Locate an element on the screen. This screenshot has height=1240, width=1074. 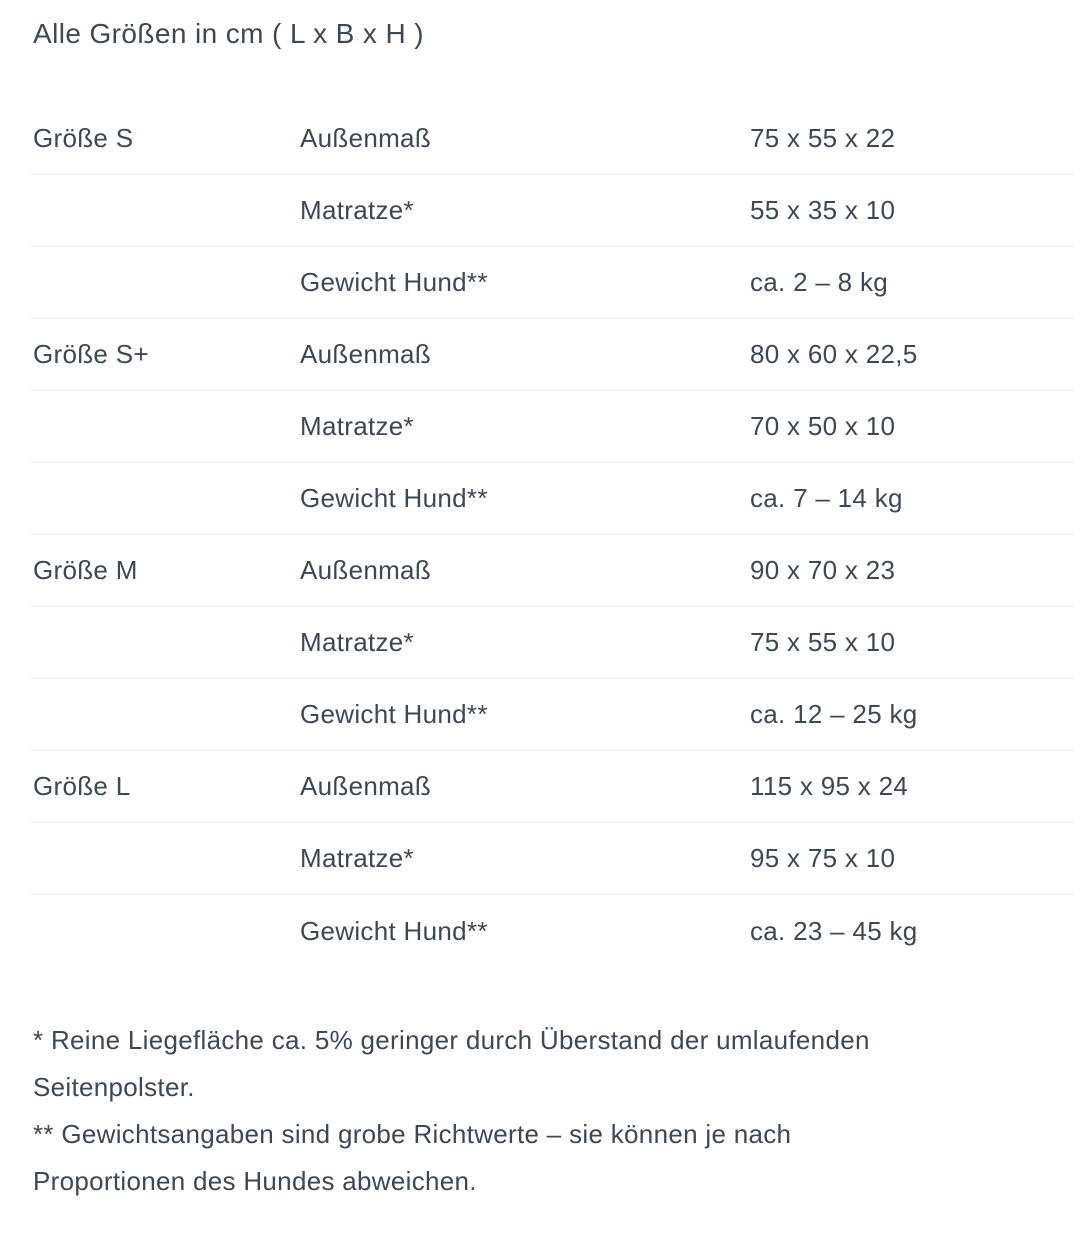
size-label: Größe L is located at coordinates (82, 786).